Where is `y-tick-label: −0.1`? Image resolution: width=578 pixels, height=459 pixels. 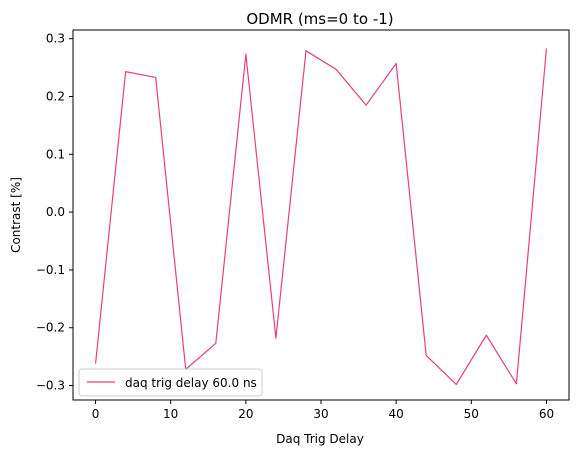 y-tick-label: −0.1 is located at coordinates (50, 270).